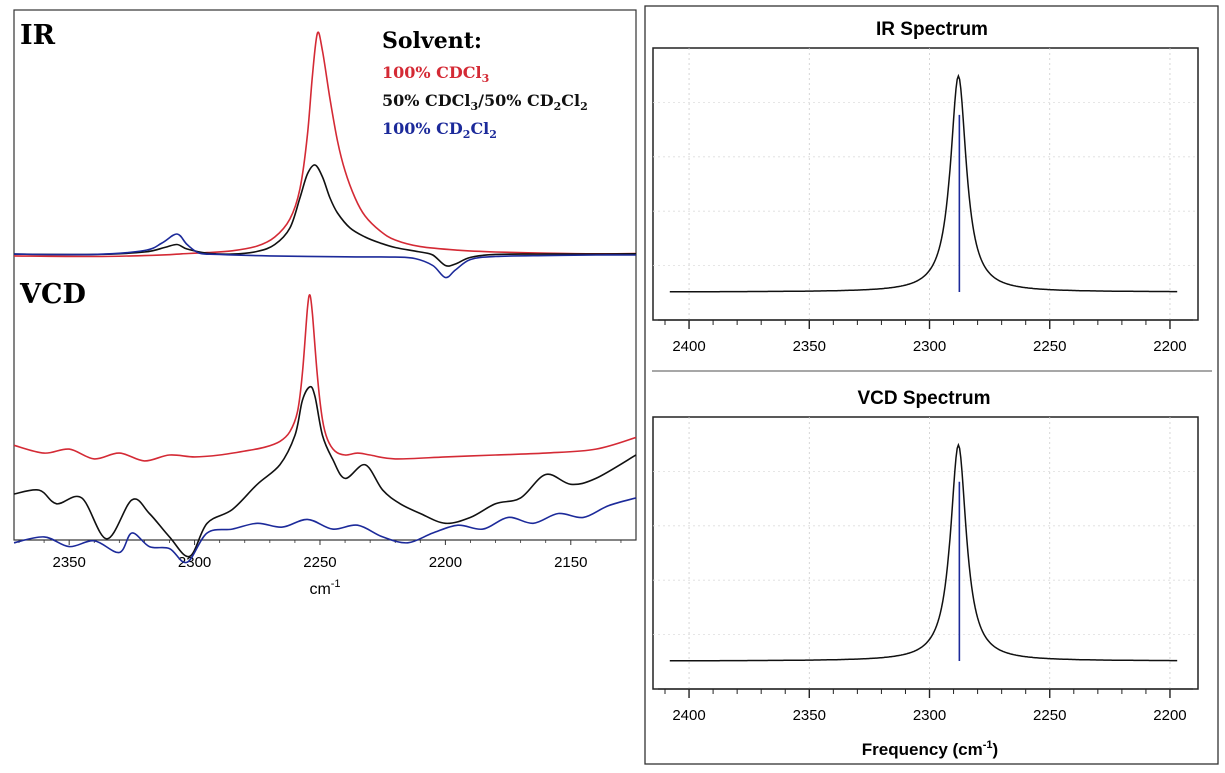  I want to click on computed-vcd-x-tick-label: 2200, so click(1169, 715).